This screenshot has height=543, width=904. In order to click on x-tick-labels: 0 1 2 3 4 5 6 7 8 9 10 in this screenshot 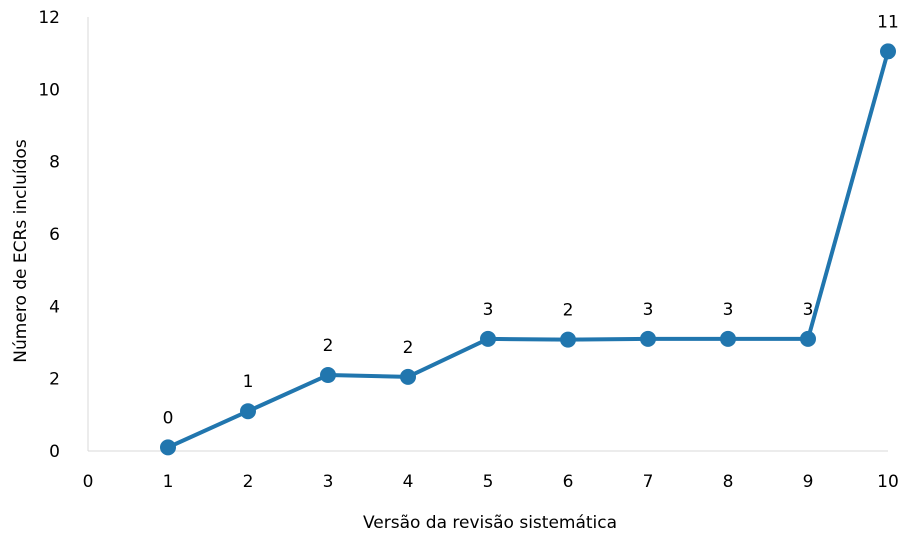, I will do `click(491, 482)`.